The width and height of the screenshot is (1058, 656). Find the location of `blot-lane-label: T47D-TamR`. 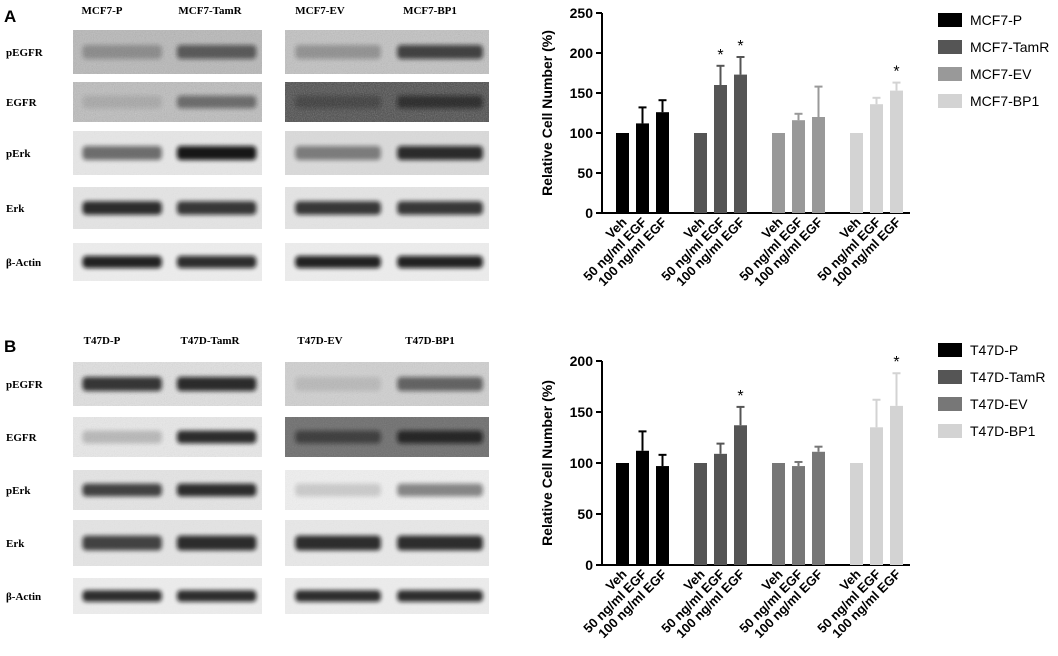

blot-lane-label: T47D-TamR is located at coordinates (211, 341).